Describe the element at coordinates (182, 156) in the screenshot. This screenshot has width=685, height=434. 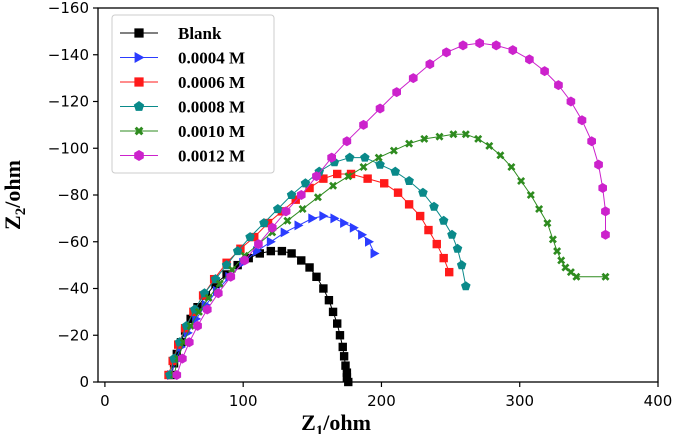
I see `legend-entry: 0.0012 M` at that location.